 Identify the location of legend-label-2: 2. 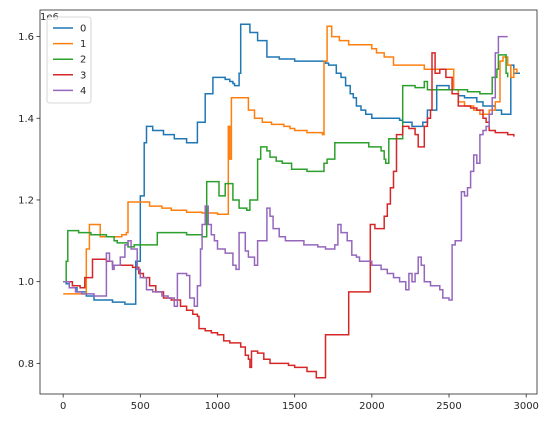
(83, 60).